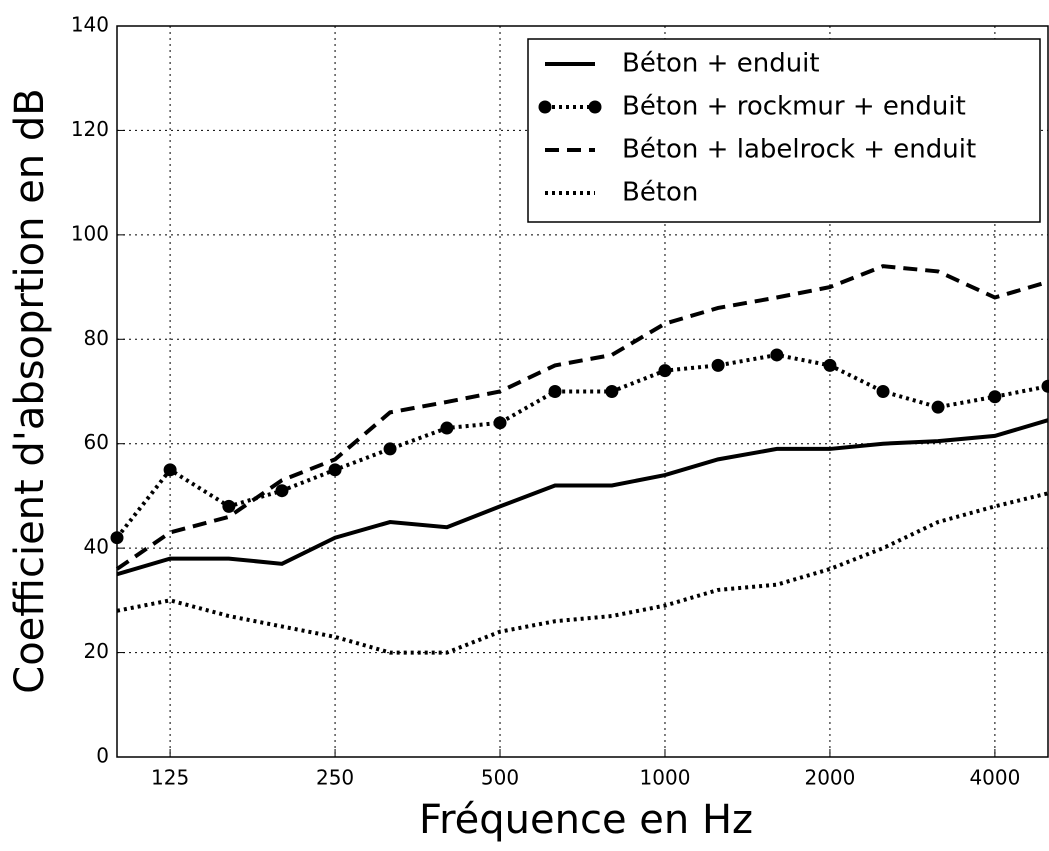 The width and height of the screenshot is (1049, 851). I want to click on legend-label: Béton + enduit, so click(721, 64).